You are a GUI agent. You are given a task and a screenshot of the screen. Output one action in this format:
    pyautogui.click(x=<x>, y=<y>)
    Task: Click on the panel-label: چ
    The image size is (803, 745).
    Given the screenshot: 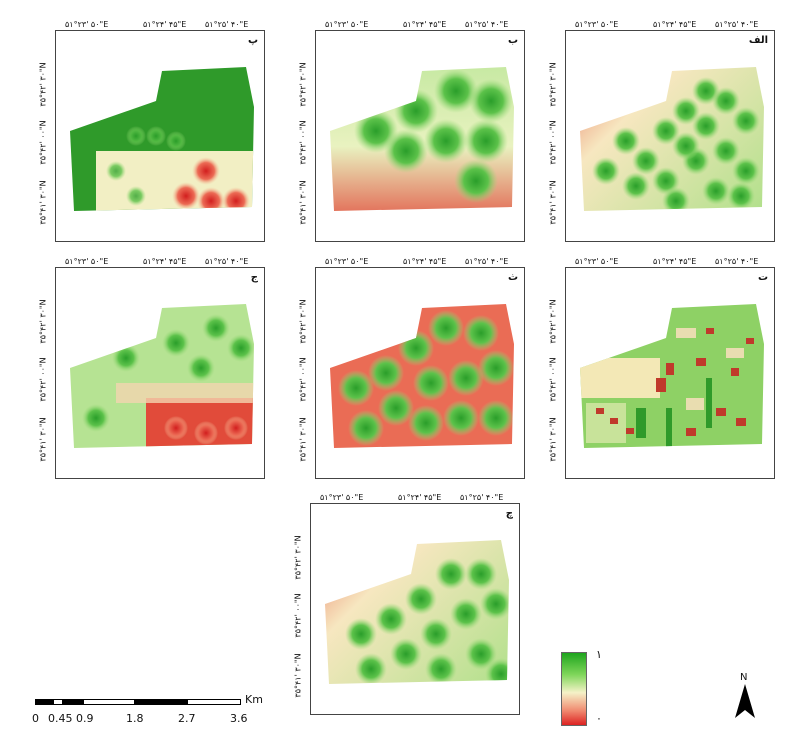 What is the action you would take?
    pyautogui.click(x=509, y=513)
    